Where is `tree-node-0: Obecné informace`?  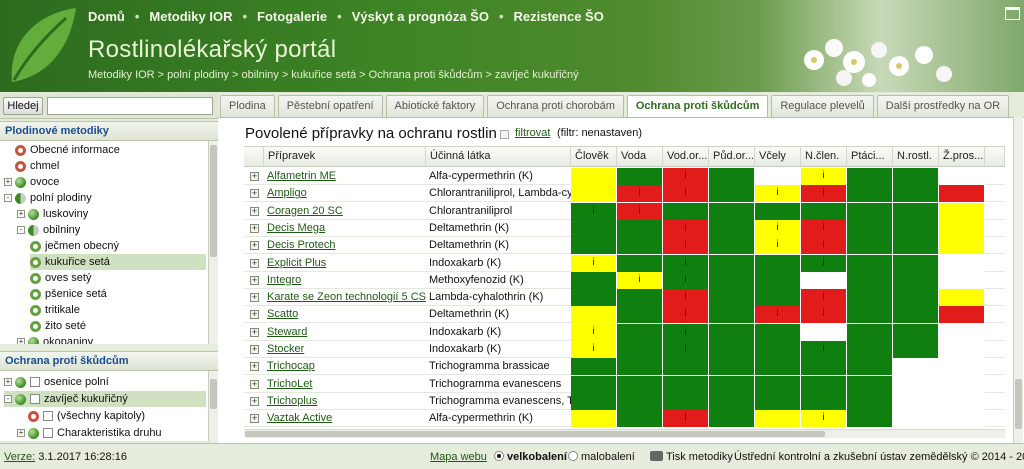 tree-node-0: Obecné informace is located at coordinates (62, 150).